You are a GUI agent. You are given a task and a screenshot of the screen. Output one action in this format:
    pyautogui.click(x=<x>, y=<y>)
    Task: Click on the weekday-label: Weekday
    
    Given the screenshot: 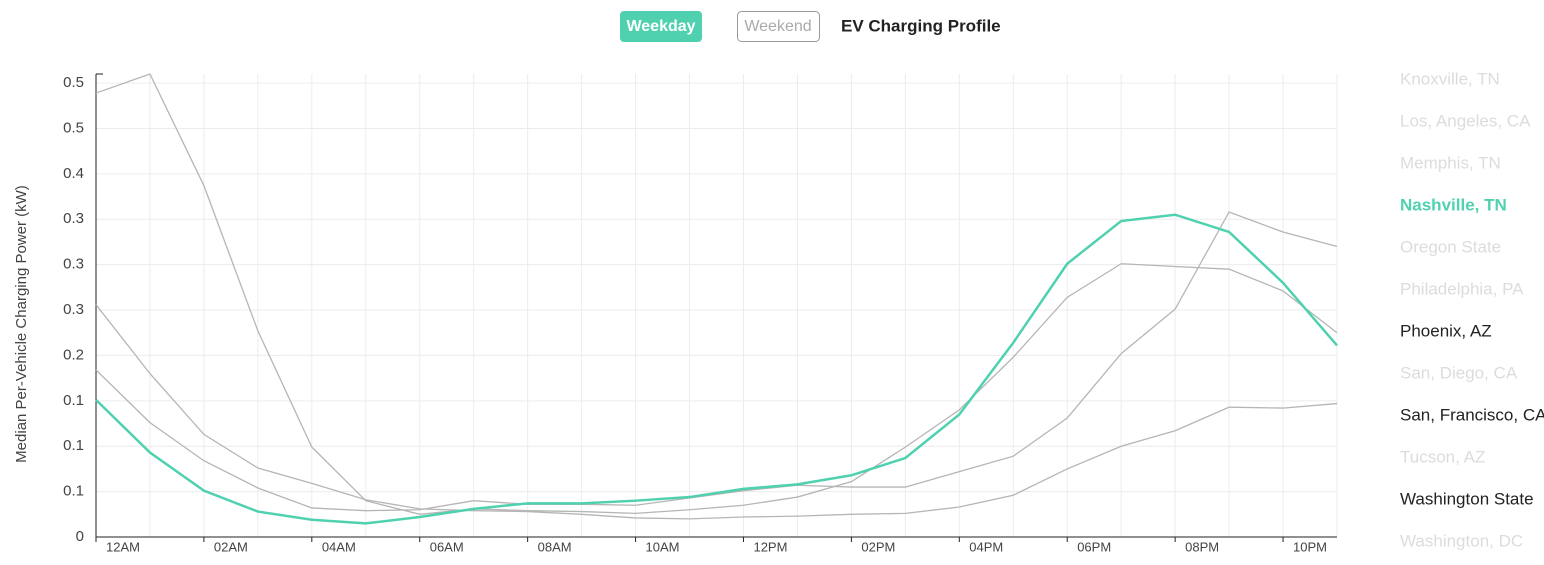 What is the action you would take?
    pyautogui.click(x=660, y=26)
    